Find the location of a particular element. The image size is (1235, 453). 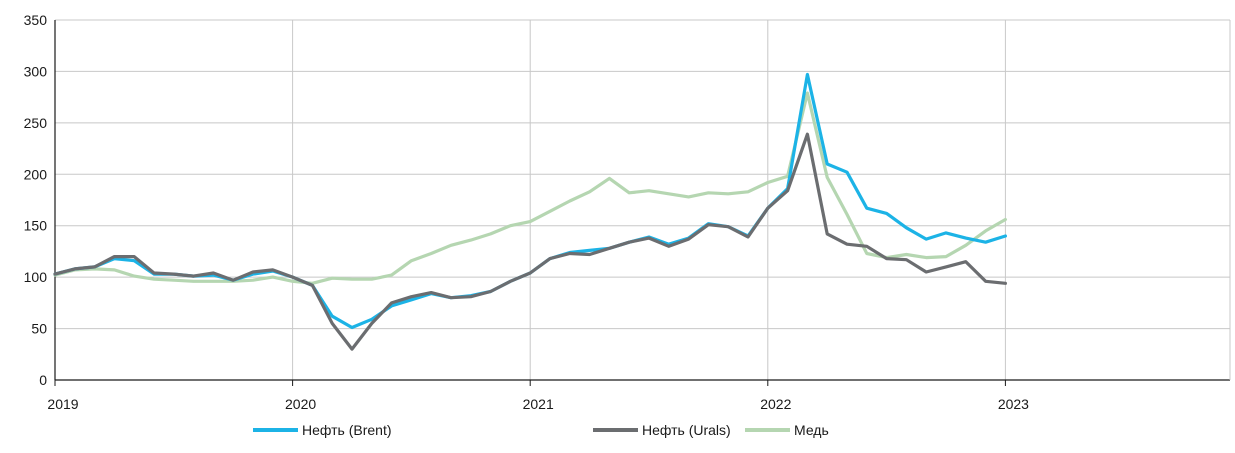

x-tick-label: 2021 is located at coordinates (538, 404).